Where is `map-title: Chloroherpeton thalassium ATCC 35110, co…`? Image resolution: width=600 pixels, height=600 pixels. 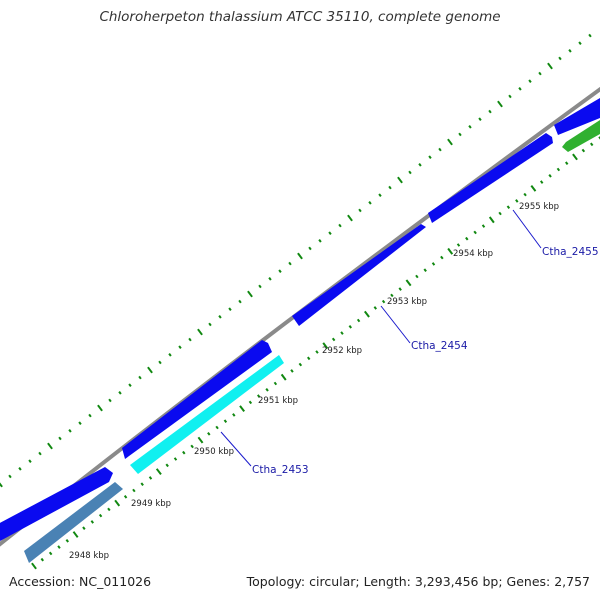
map-title: Chloroherpeton thalassium ATCC 35110, co… is located at coordinates (300, 17).